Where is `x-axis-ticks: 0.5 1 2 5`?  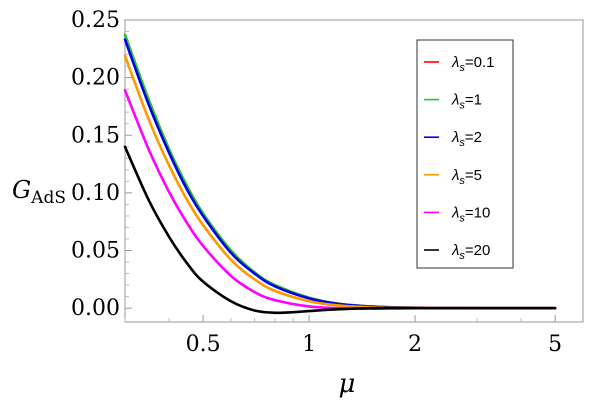 x-axis-ticks: 0.5 1 2 5 is located at coordinates (343, 336).